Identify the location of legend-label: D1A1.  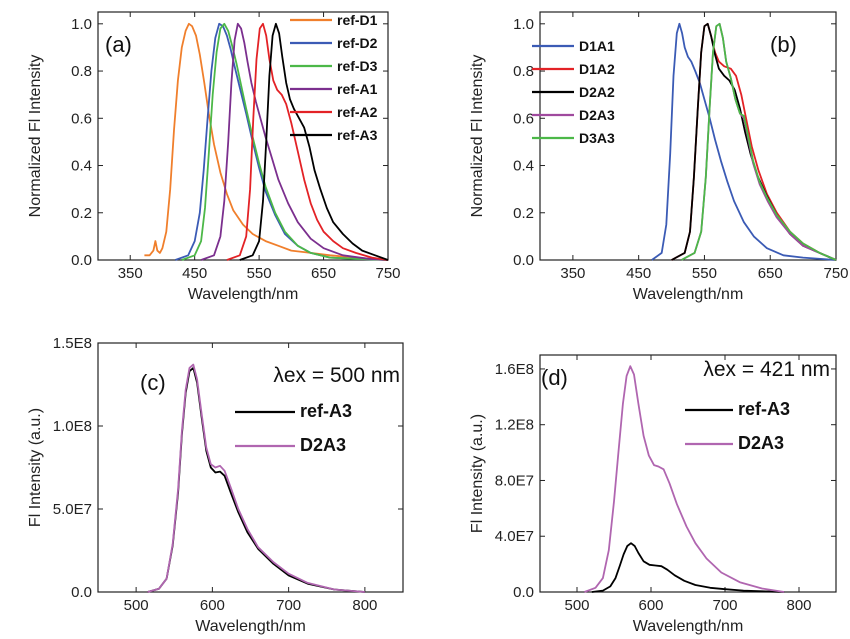
(597, 46).